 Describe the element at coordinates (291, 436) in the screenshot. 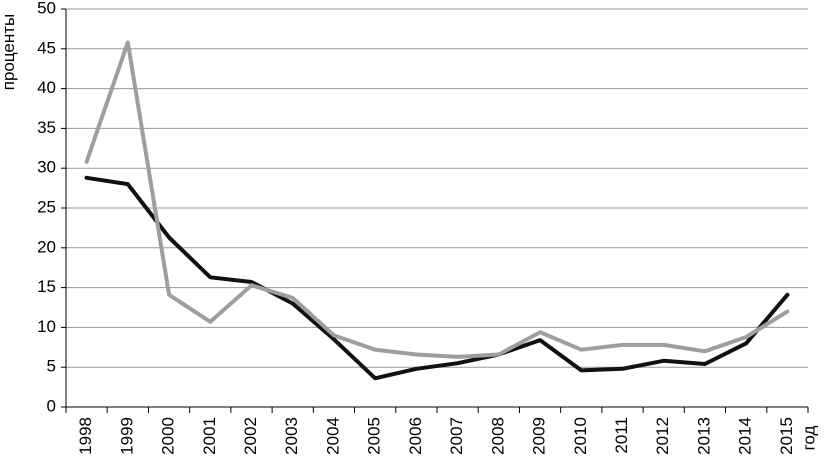

I see `x-tick-label: 2003` at that location.